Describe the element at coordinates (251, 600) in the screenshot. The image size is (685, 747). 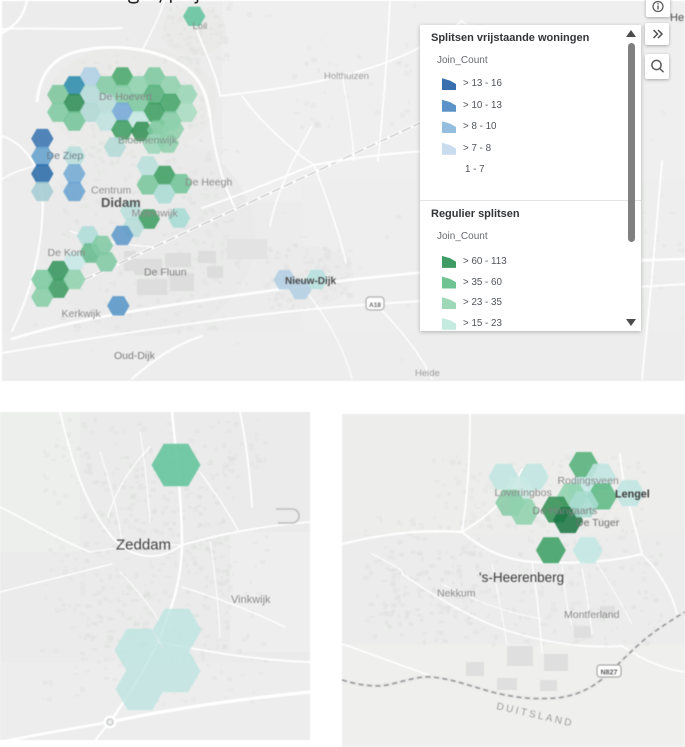
I see `svg-text: Vinkwijk` at that location.